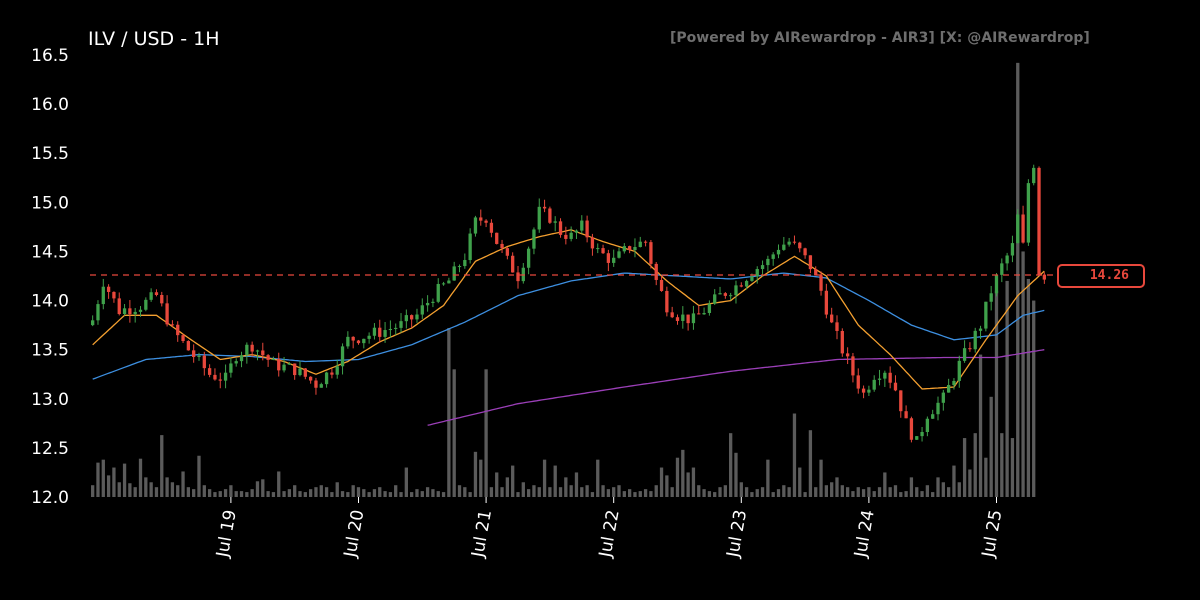 Image resolution: width=1200 pixels, height=600 pixels. What do you see at coordinates (50, 105) in the screenshot?
I see `y-tick-label: 16.0` at bounding box center [50, 105].